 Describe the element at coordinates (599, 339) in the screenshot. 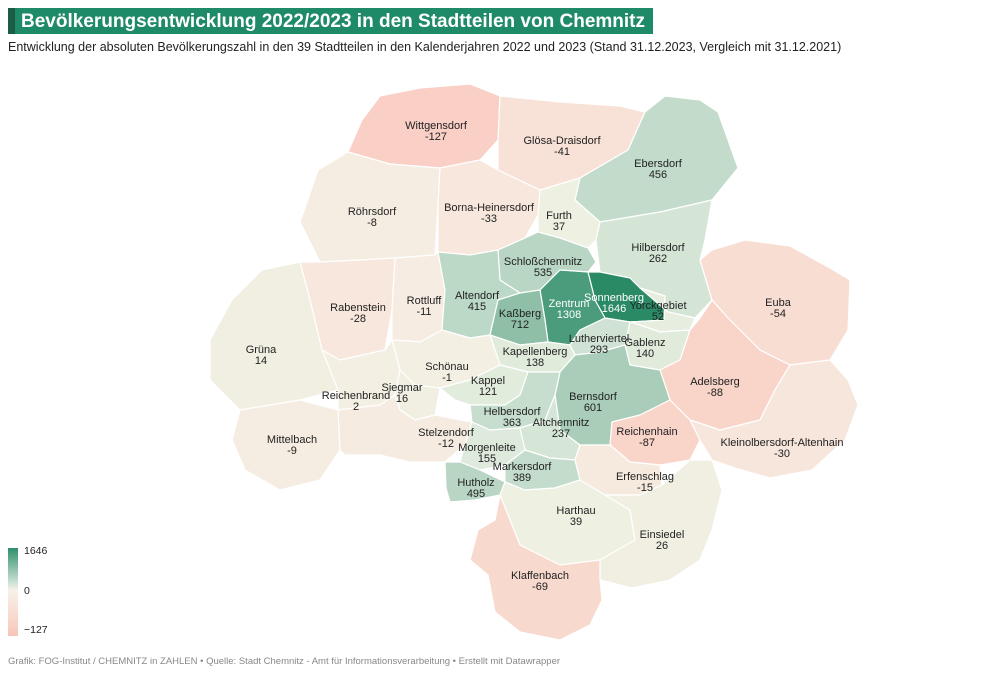

I see `district-label-lutherviertel: Lutherviertel` at that location.